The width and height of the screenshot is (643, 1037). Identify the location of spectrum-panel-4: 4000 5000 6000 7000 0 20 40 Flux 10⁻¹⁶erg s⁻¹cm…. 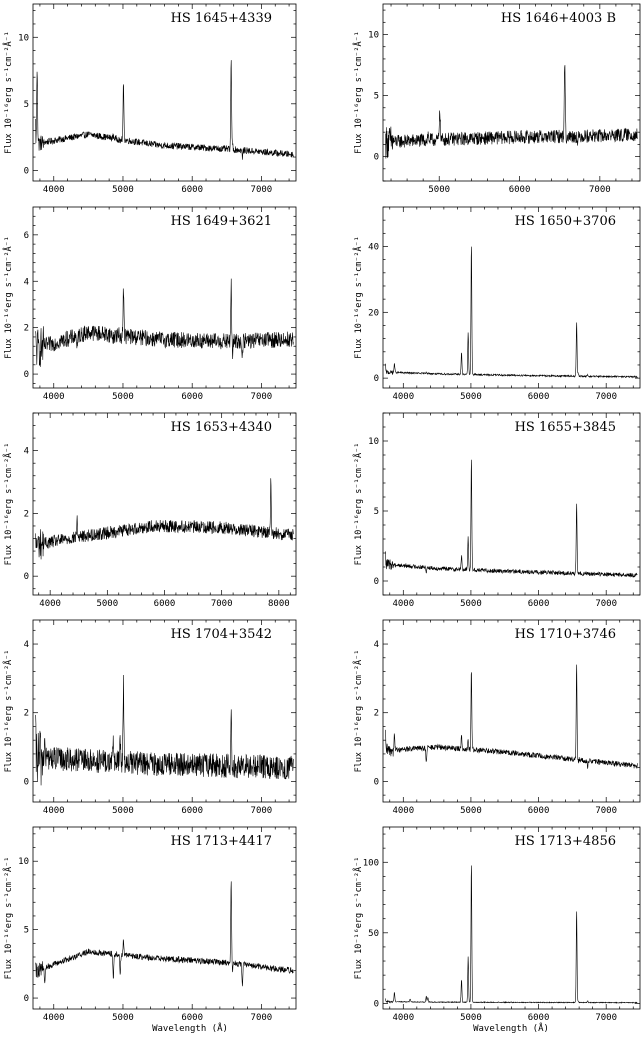
(496, 304).